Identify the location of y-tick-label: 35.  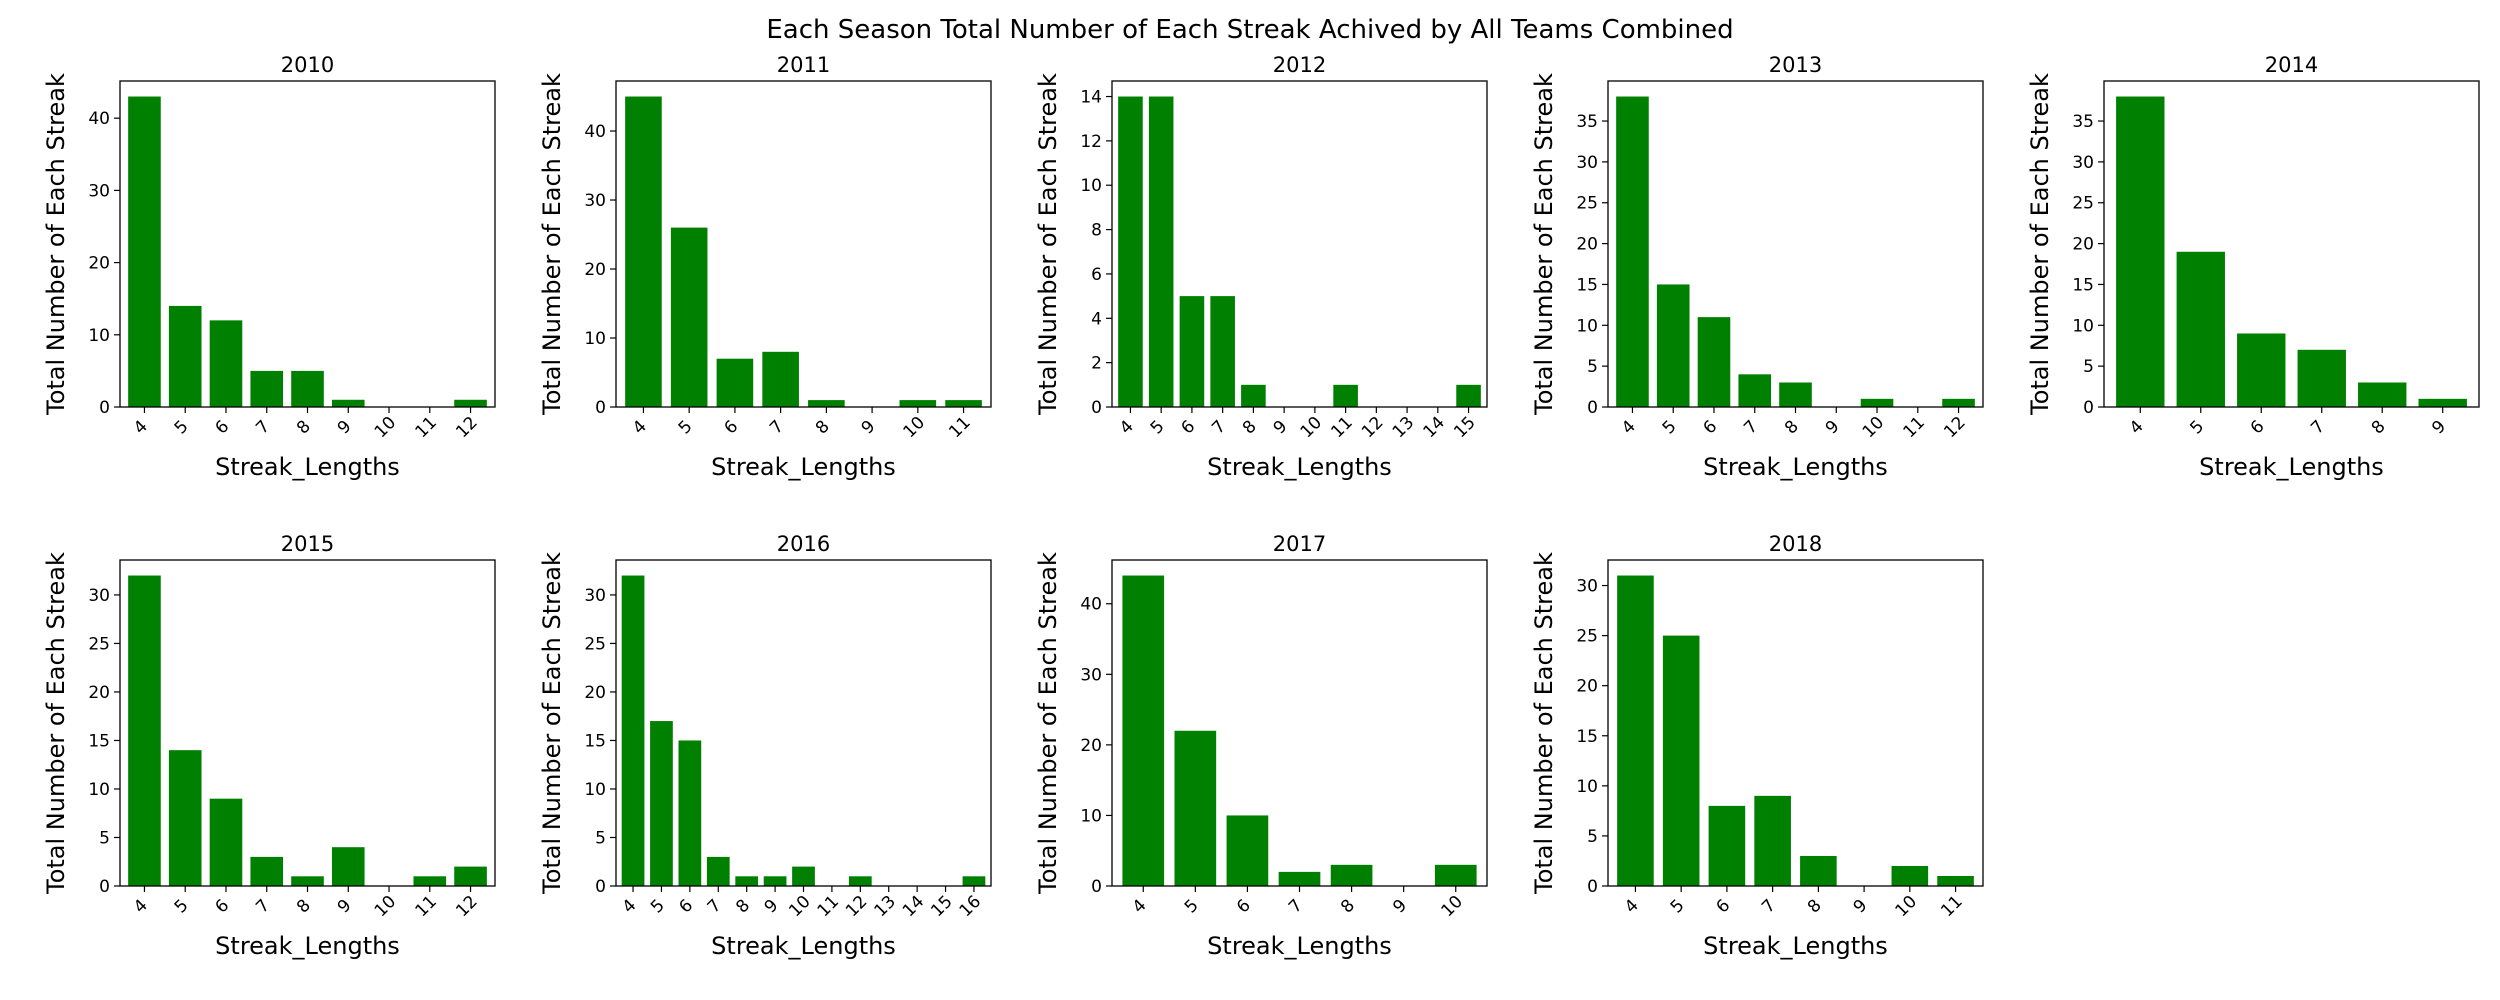
(1587, 122).